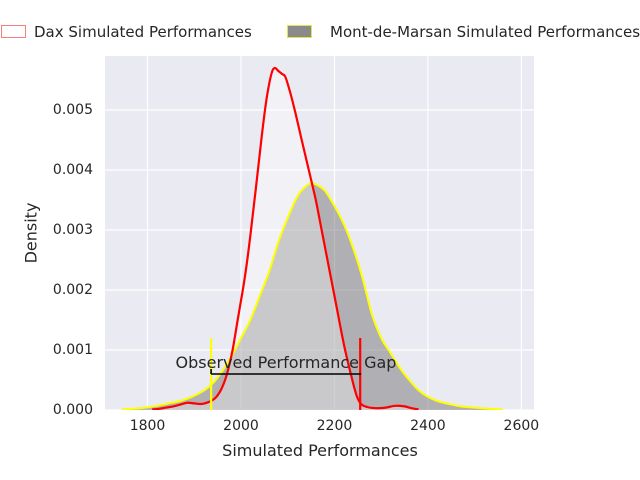 This screenshot has width=640, height=480. What do you see at coordinates (334, 426) in the screenshot?
I see `x-tick-label: 2200` at bounding box center [334, 426].